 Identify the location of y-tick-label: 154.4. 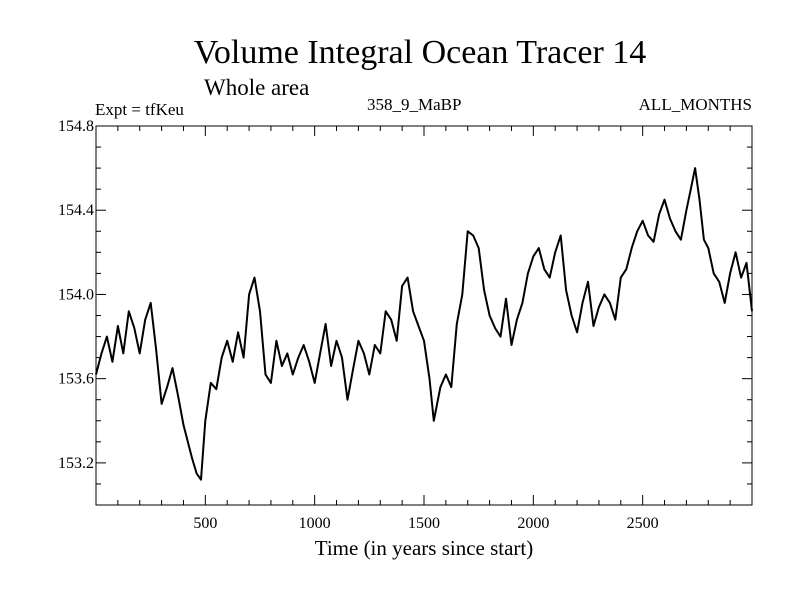
(76, 210).